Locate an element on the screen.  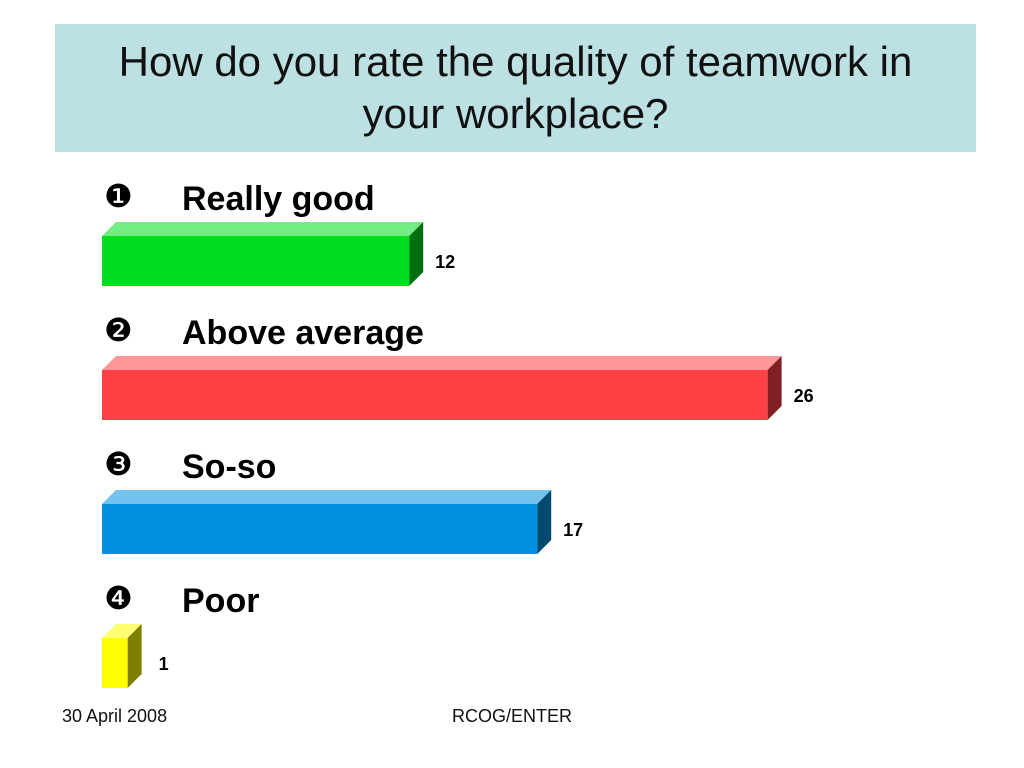
data-label: 1 is located at coordinates (164, 664).